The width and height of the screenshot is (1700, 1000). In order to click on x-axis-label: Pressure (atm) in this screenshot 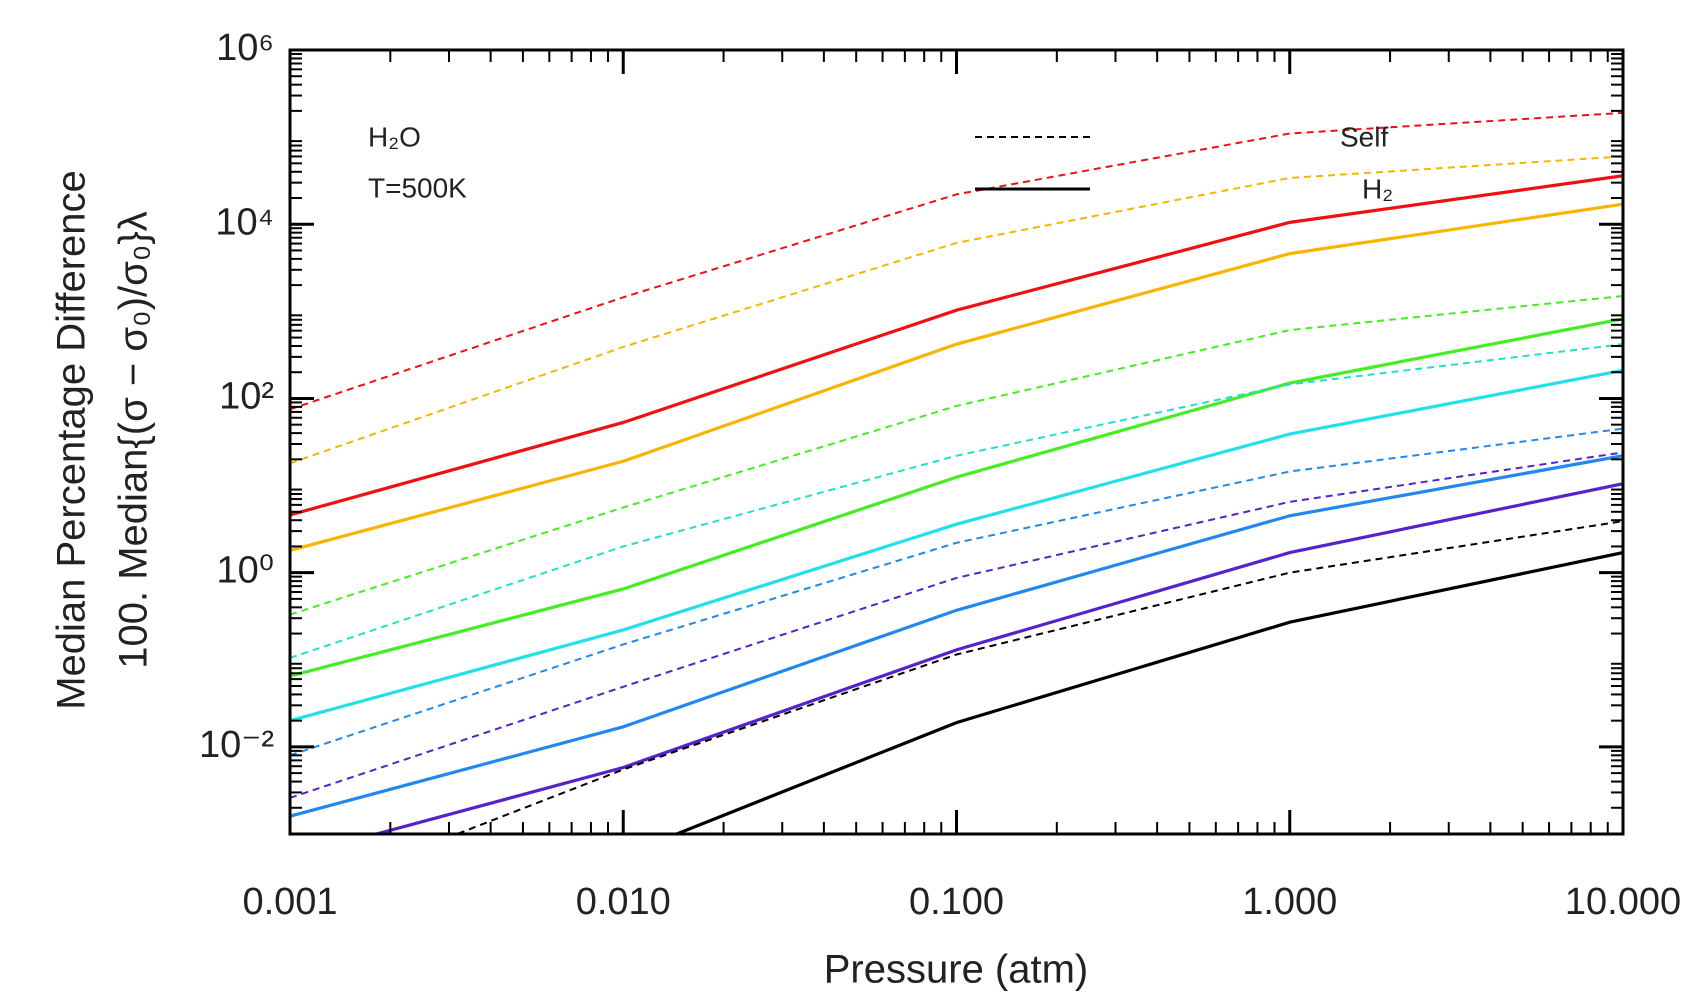, I will do `click(956, 970)`.